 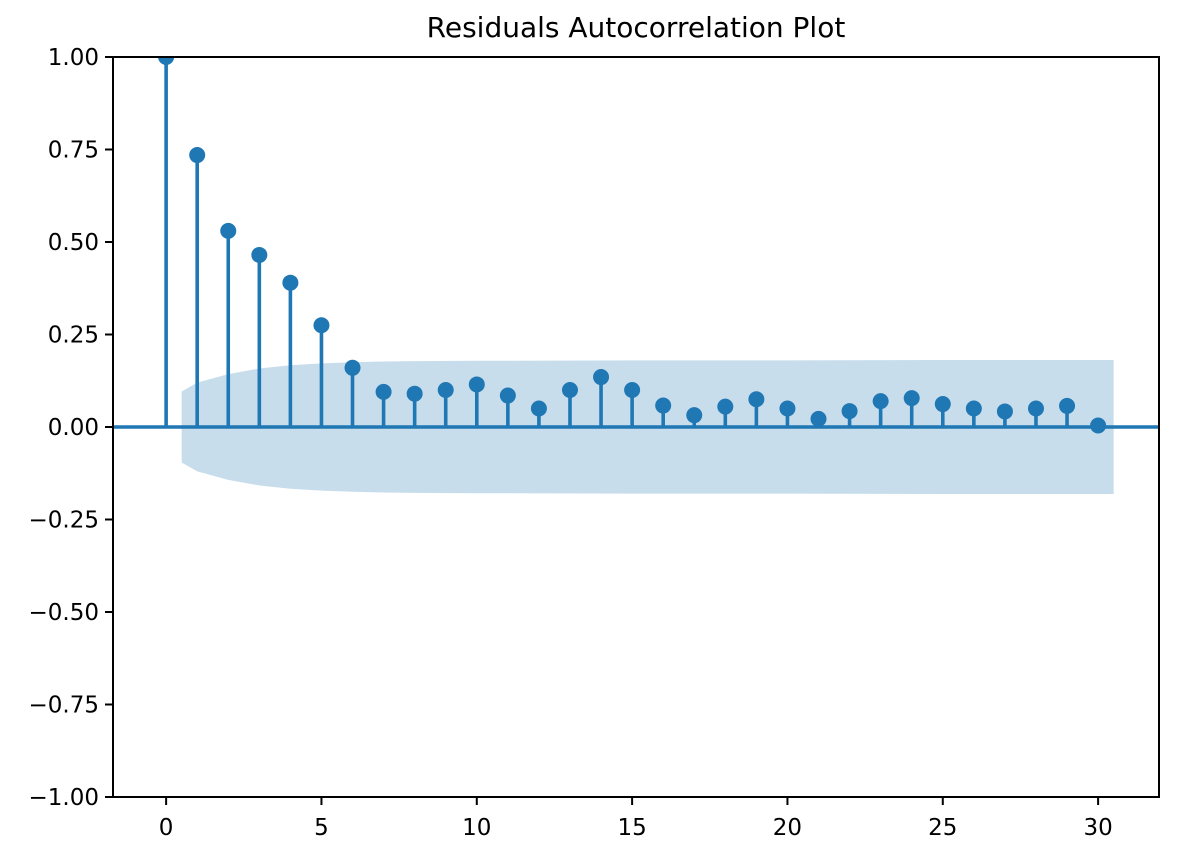 What do you see at coordinates (64, 798) in the screenshot?
I see `y-tick-label: −1.00` at bounding box center [64, 798].